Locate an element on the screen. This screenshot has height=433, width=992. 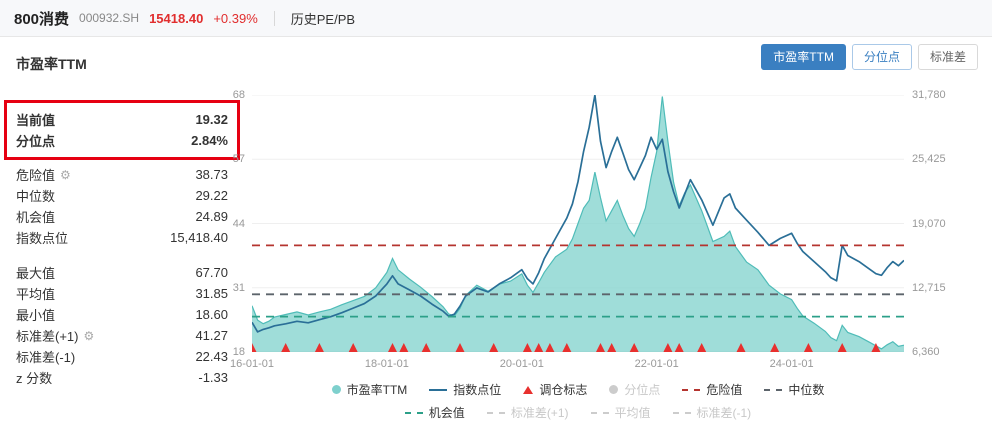
left-axis-tick-label: 57 is located at coordinates (238, 159).